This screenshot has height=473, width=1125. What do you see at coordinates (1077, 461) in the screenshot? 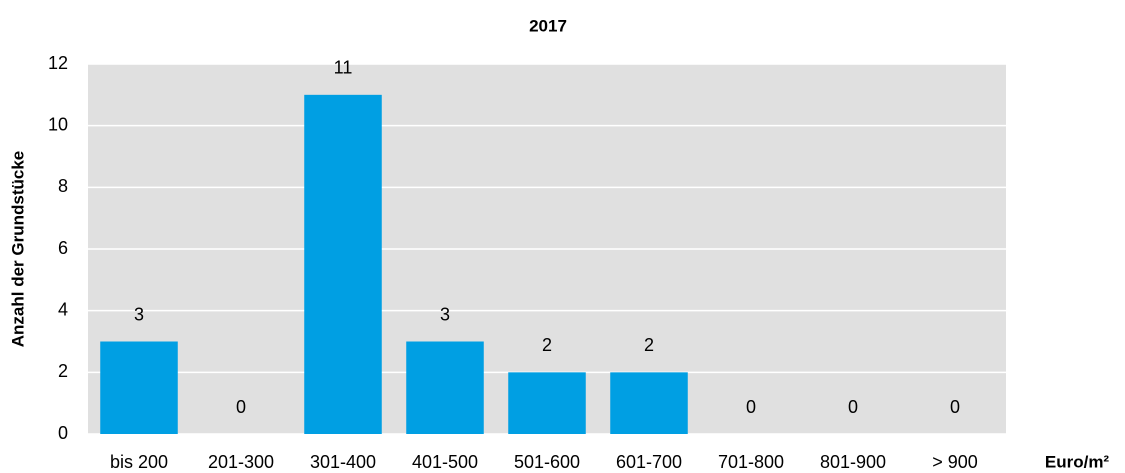
I see `x-axis-label: Euro/m²` at bounding box center [1077, 461].